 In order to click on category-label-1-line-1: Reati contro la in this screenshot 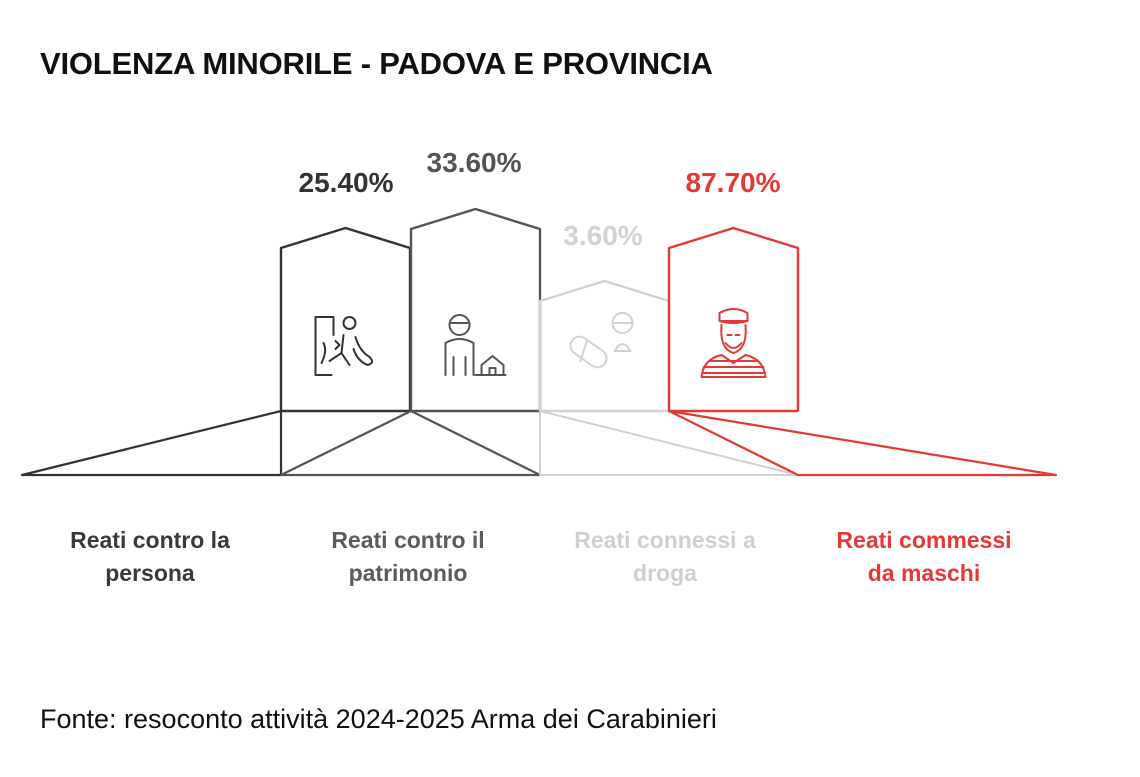, I will do `click(150, 540)`.